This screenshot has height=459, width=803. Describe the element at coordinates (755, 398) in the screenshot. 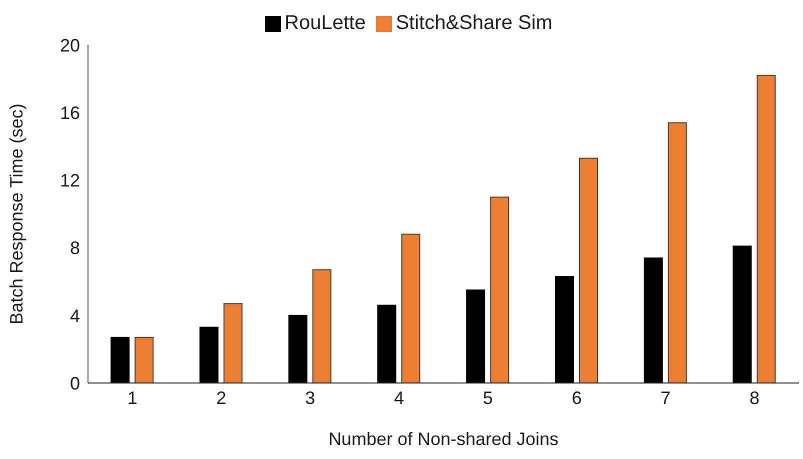

I see `x-tick-label: 8` at that location.